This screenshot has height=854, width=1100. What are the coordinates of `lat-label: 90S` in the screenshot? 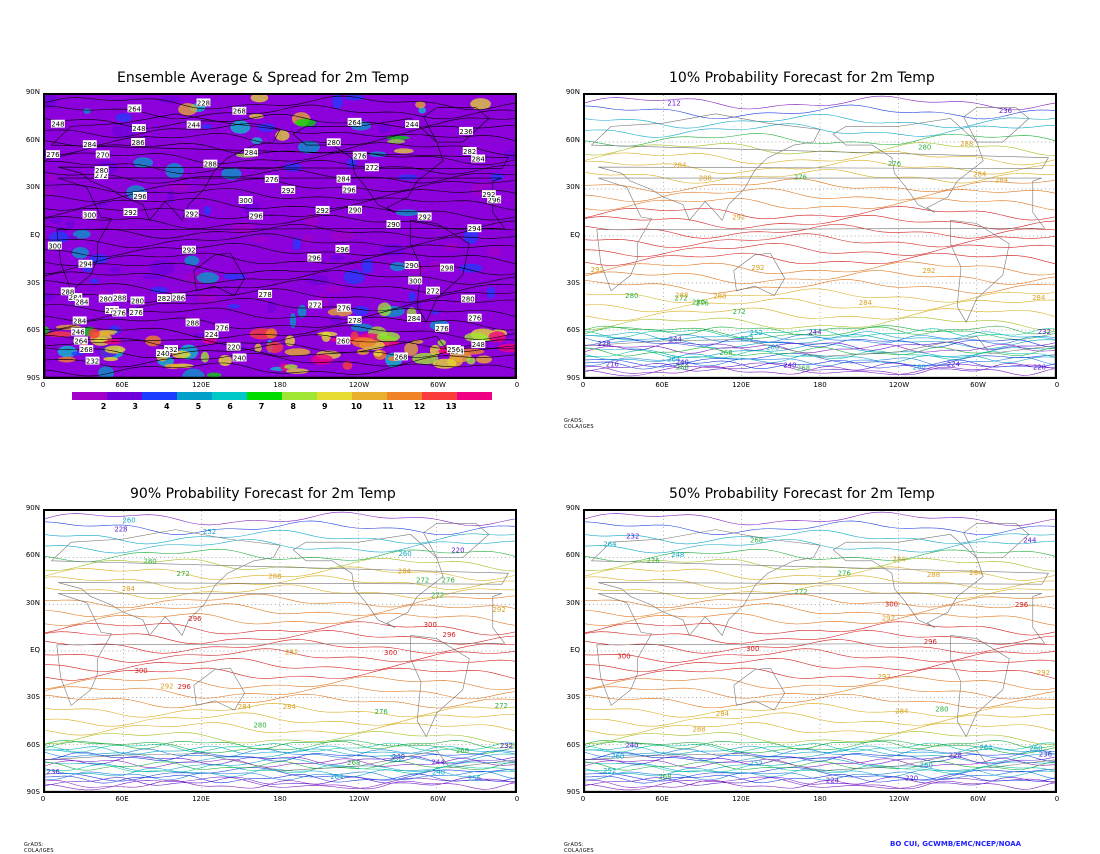 It's located at (33, 378).